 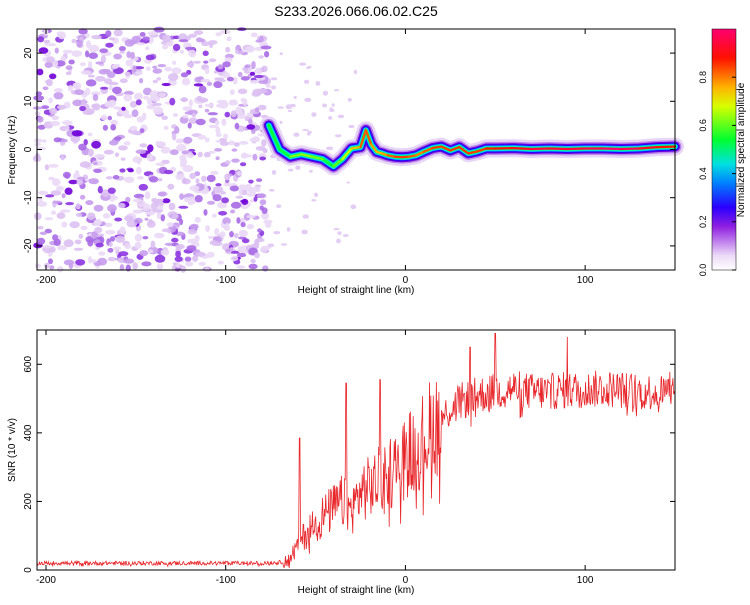 What do you see at coordinates (28, 245) in the screenshot?
I see `y-tick-label: -20` at bounding box center [28, 245].